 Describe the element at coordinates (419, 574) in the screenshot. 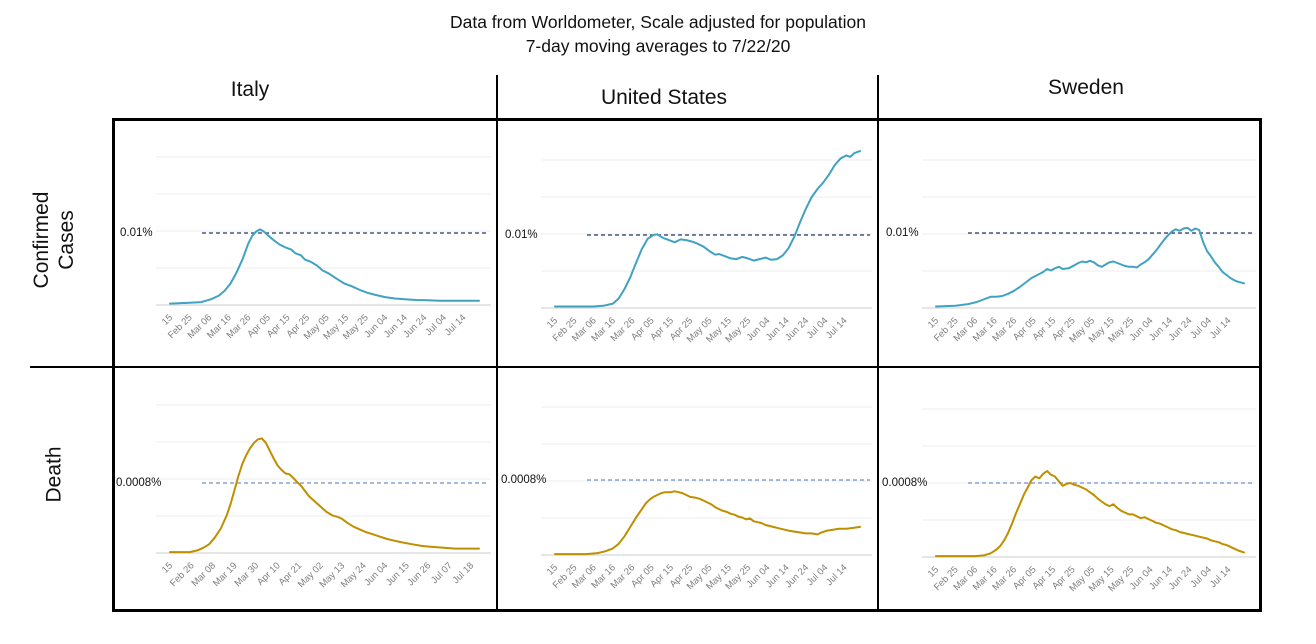

I see `x-tick-label: Jun 26` at that location.